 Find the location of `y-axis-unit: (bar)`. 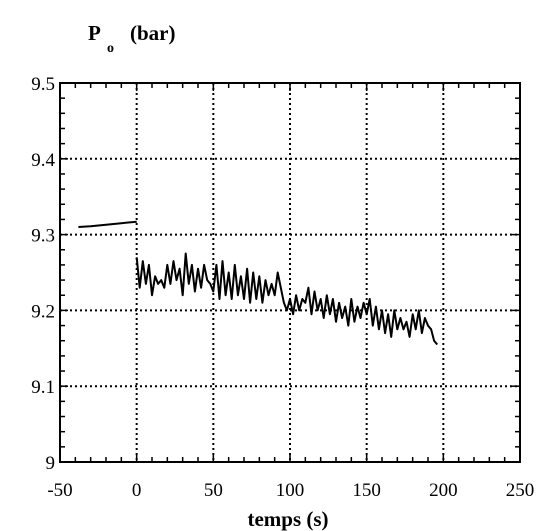

y-axis-unit: (bar) is located at coordinates (153, 33).